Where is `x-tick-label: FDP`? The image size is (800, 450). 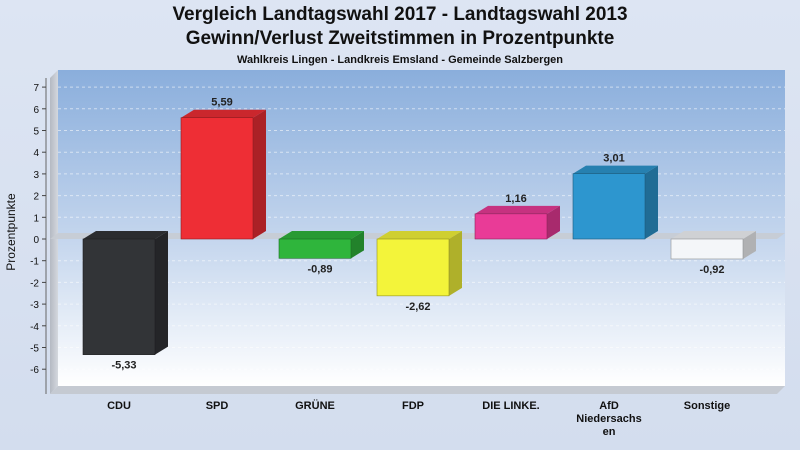 x-tick-label: FDP is located at coordinates (413, 406).